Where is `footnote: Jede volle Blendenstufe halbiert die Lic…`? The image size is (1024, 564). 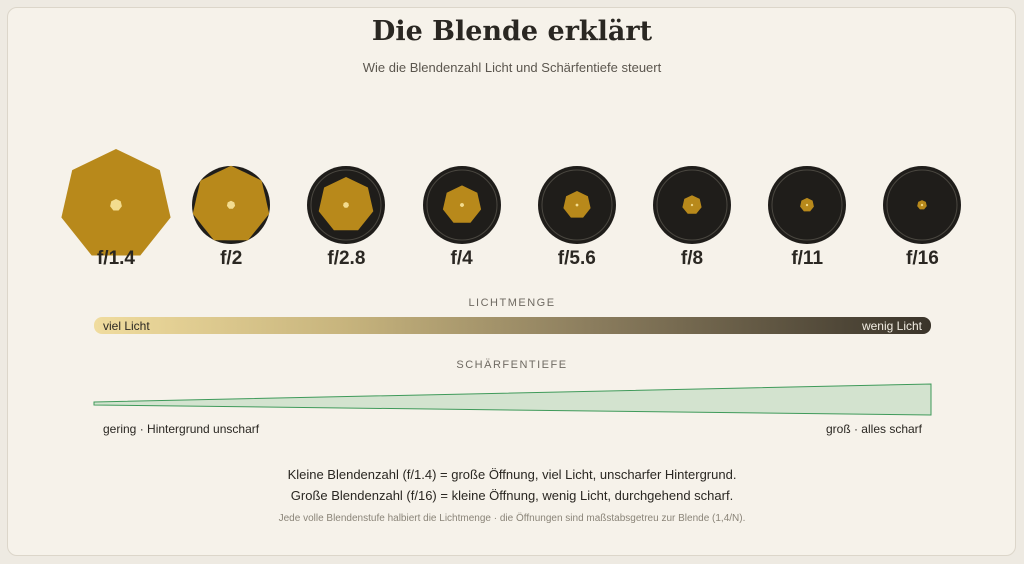
footnote: Jede volle Blendenstufe halbiert die Lic… is located at coordinates (512, 518).